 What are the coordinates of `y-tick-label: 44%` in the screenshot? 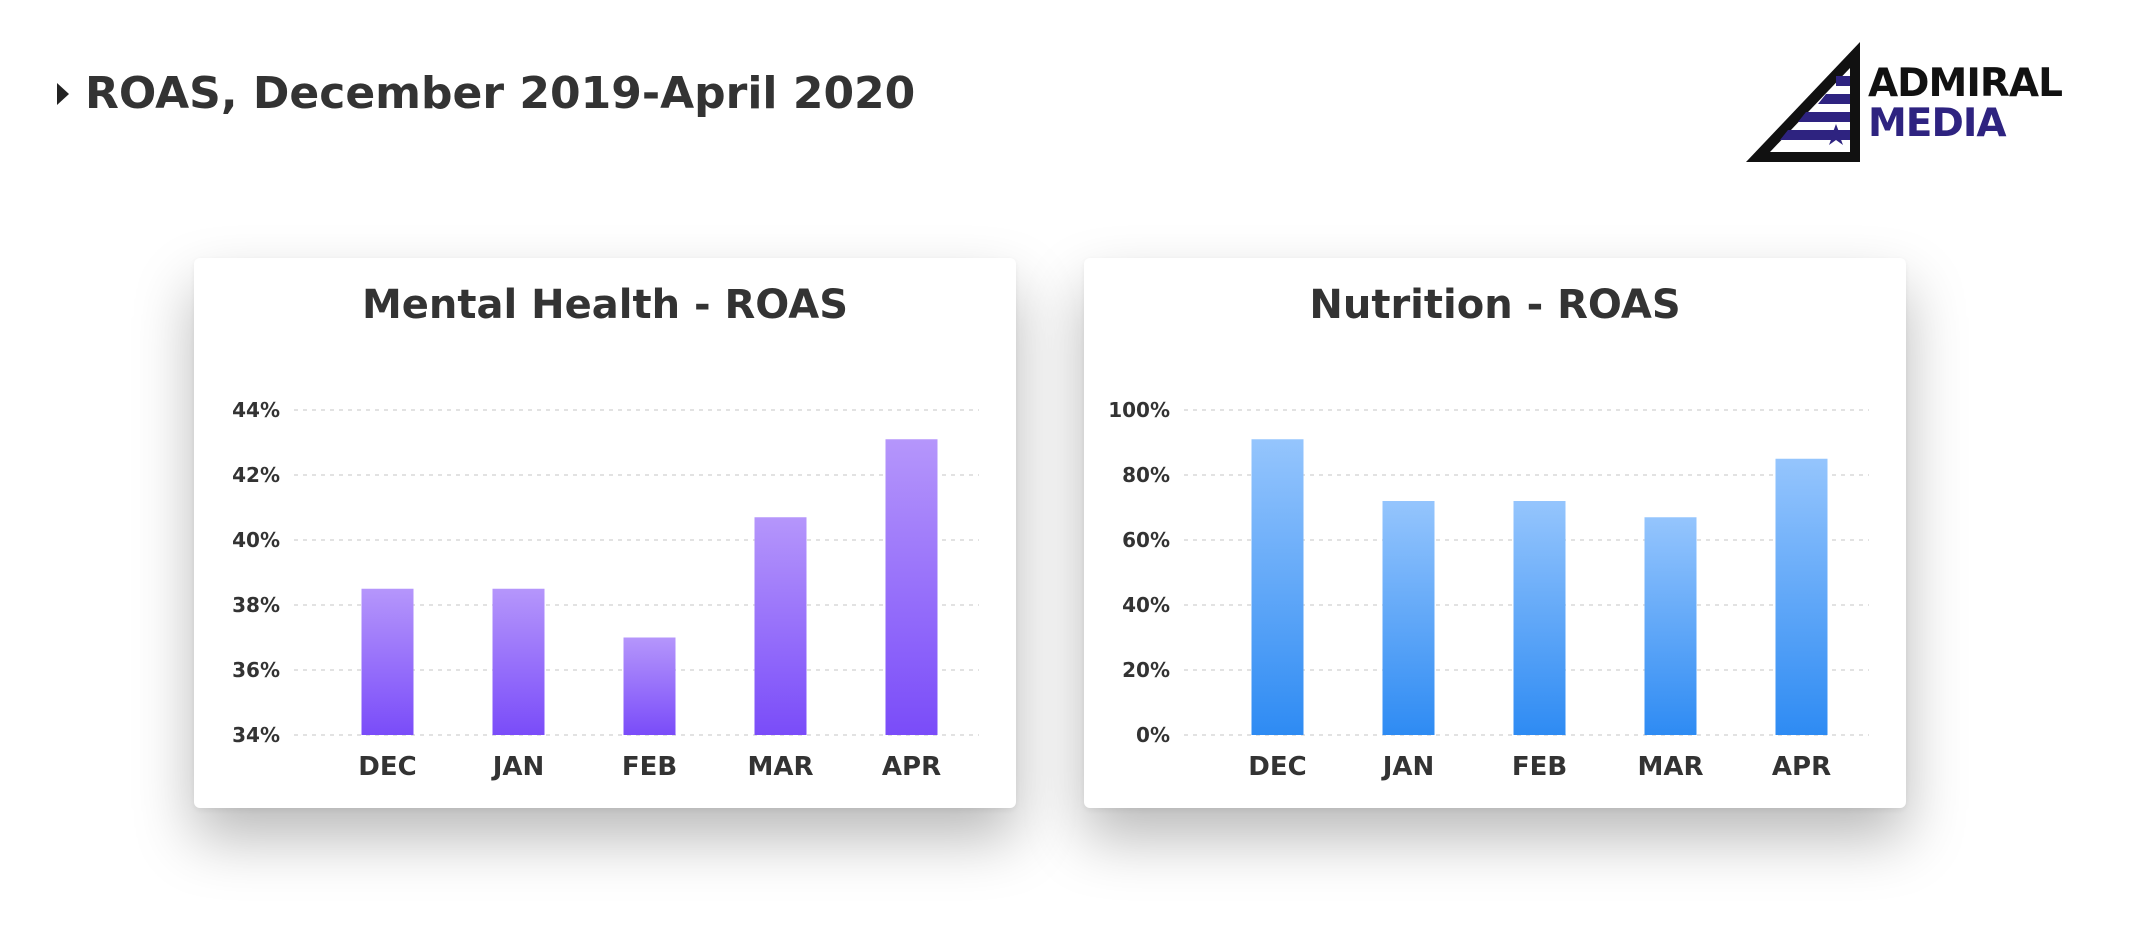 It's located at (256, 410).